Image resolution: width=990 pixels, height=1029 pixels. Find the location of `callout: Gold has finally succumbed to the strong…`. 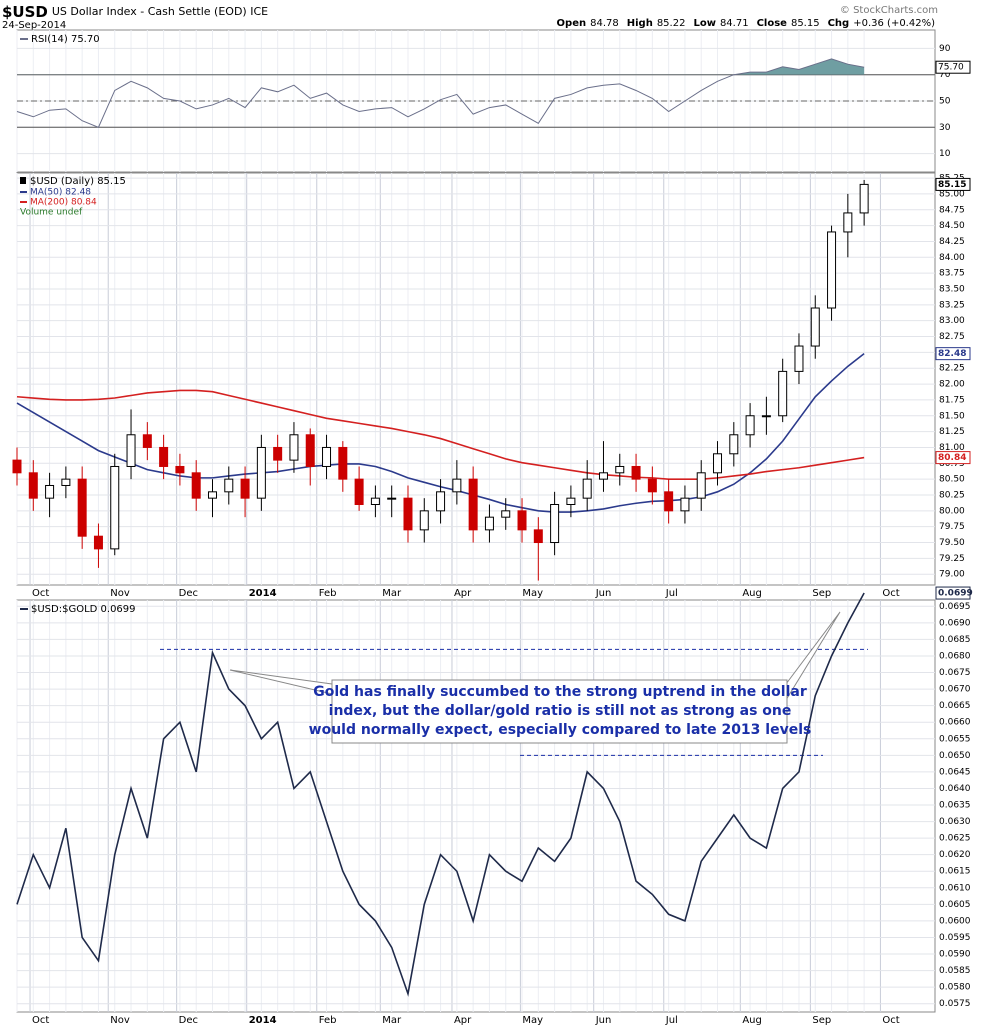

callout: Gold has finally succumbed to the strong… is located at coordinates (535, 677).